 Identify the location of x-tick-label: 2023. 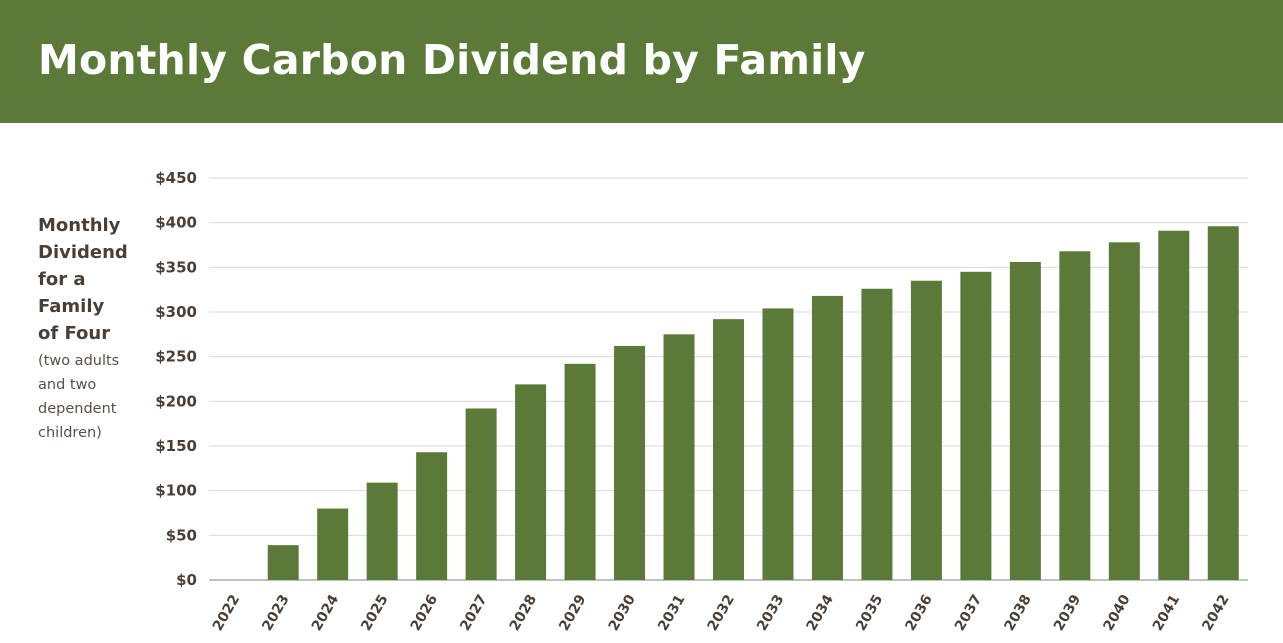
(275, 613).